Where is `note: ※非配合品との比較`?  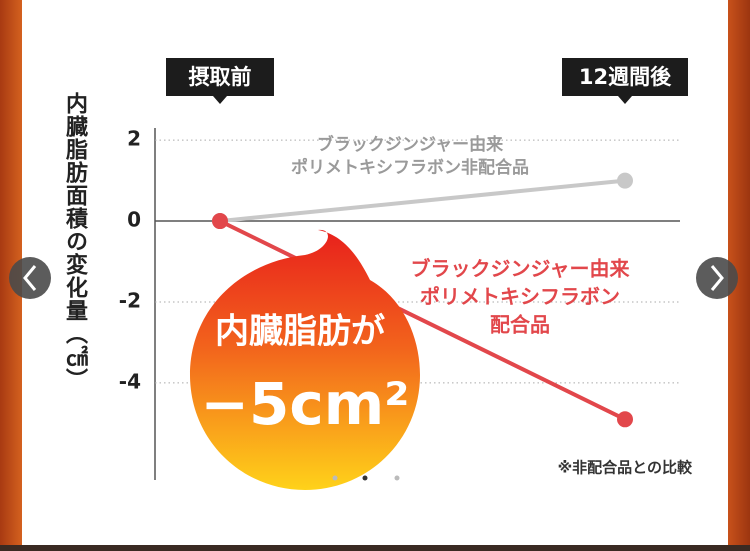 note: ※非配合品との比較 is located at coordinates (625, 468).